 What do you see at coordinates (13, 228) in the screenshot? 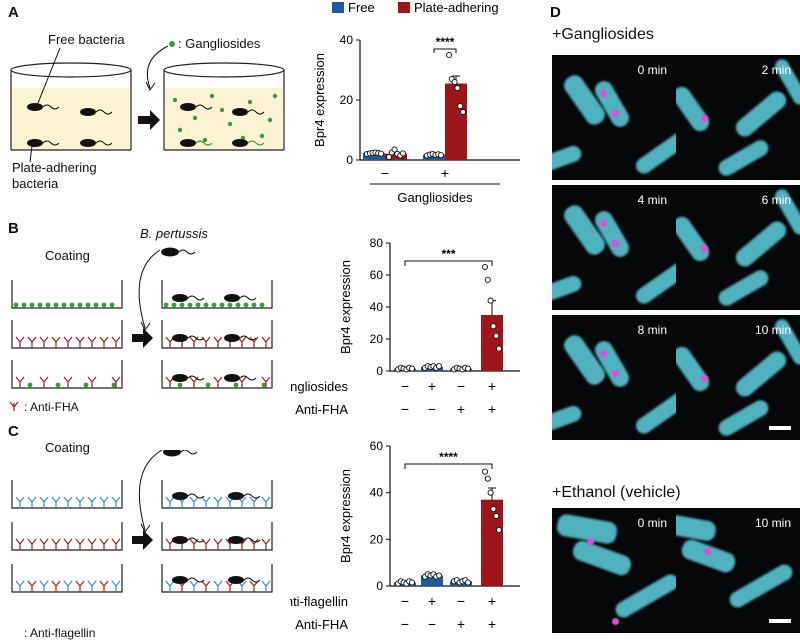
I see `panel-letter-b: B` at bounding box center [13, 228].